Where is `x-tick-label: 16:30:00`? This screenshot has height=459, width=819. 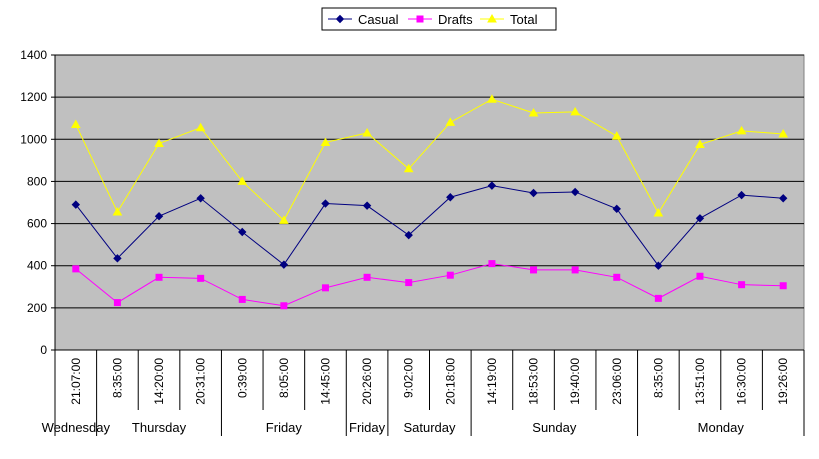
x-tick-label: 16:30:00 is located at coordinates (742, 381).